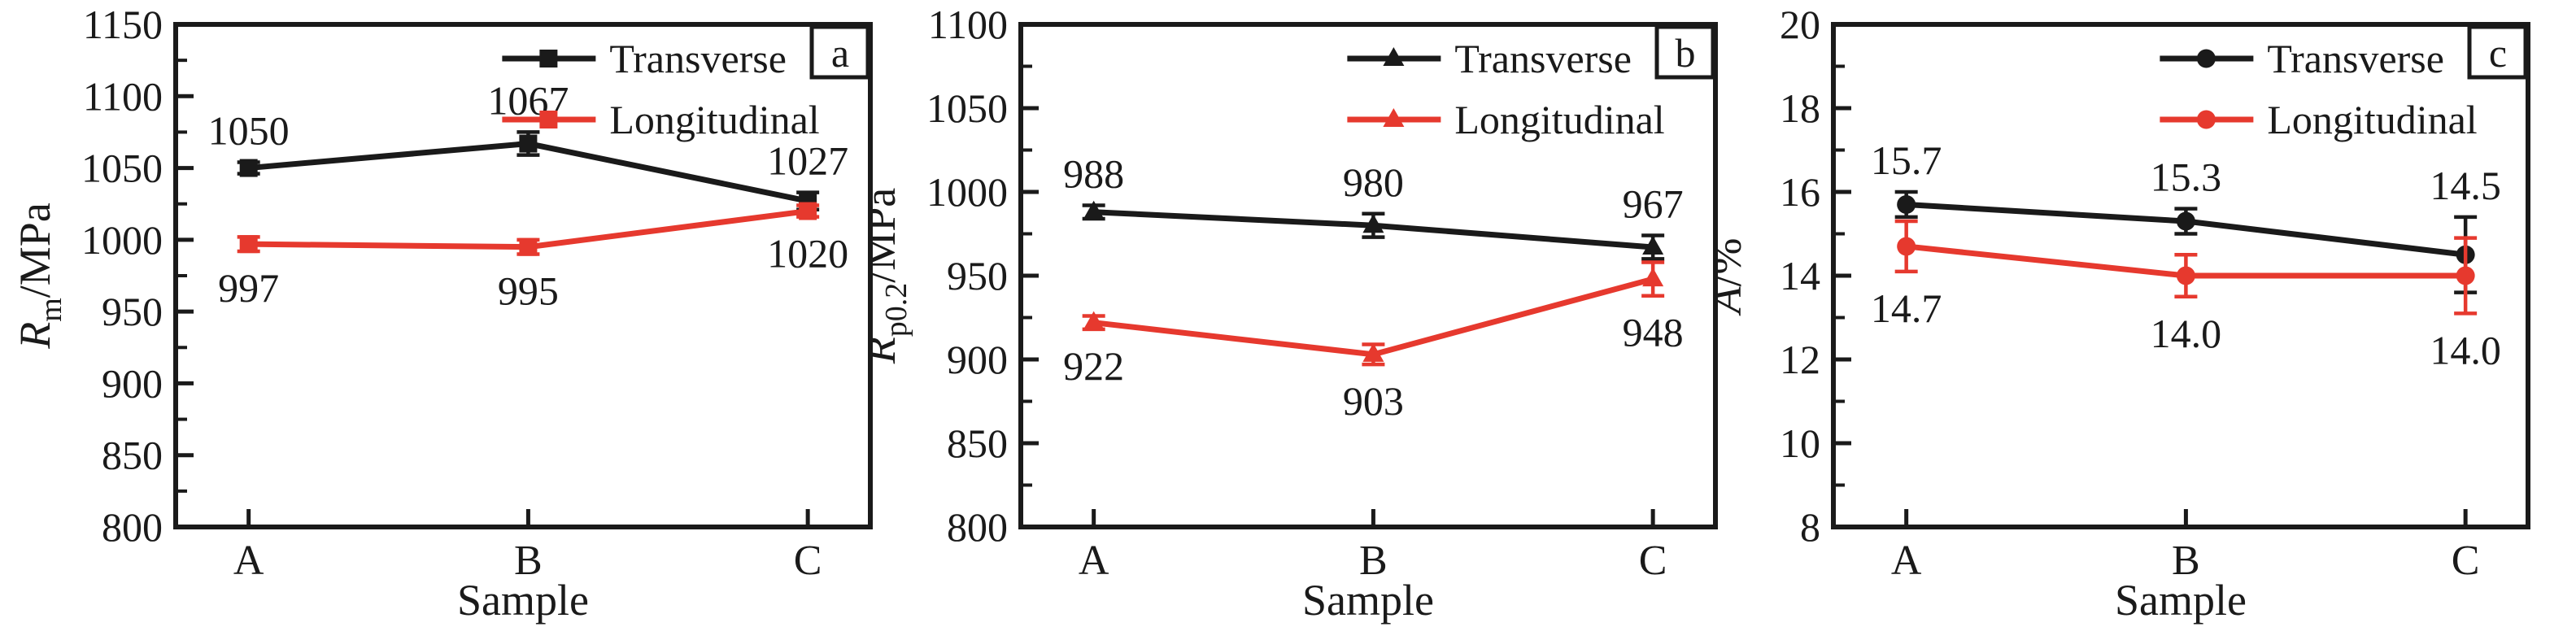 The width and height of the screenshot is (2576, 627). I want to click on y-axis: 8 10 12 14 16 18 20, so click(1815, 276).